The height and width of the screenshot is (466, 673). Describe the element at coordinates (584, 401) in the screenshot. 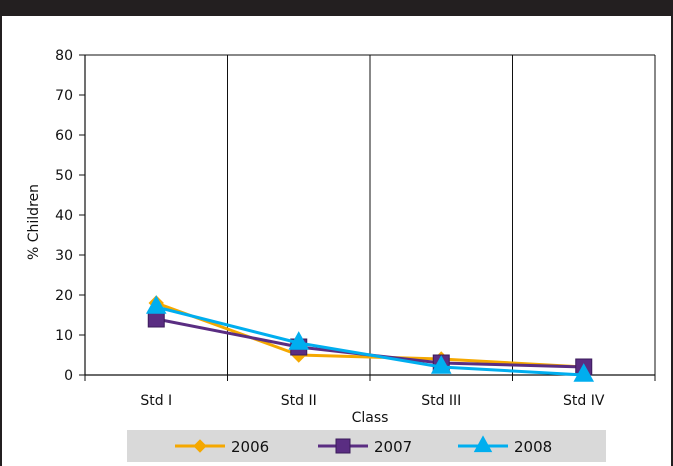

I see `x-tick-label: Std IV` at that location.